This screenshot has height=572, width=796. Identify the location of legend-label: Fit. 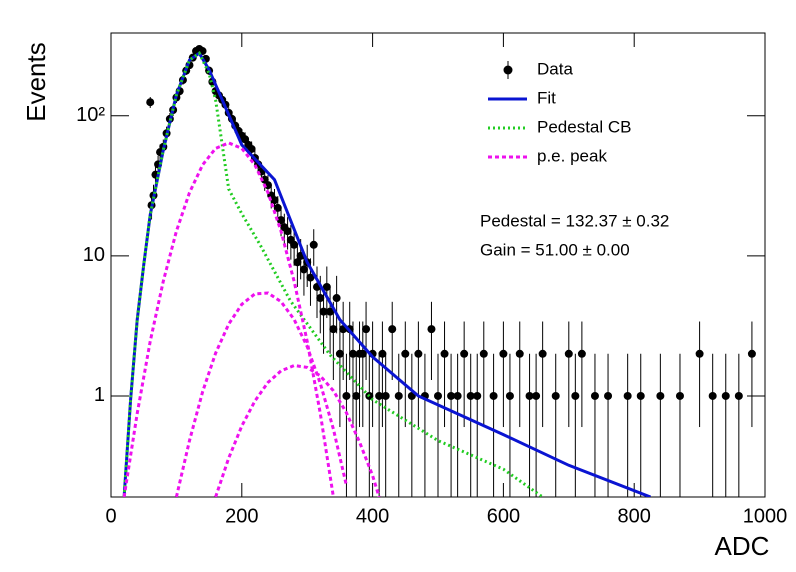
(546, 97).